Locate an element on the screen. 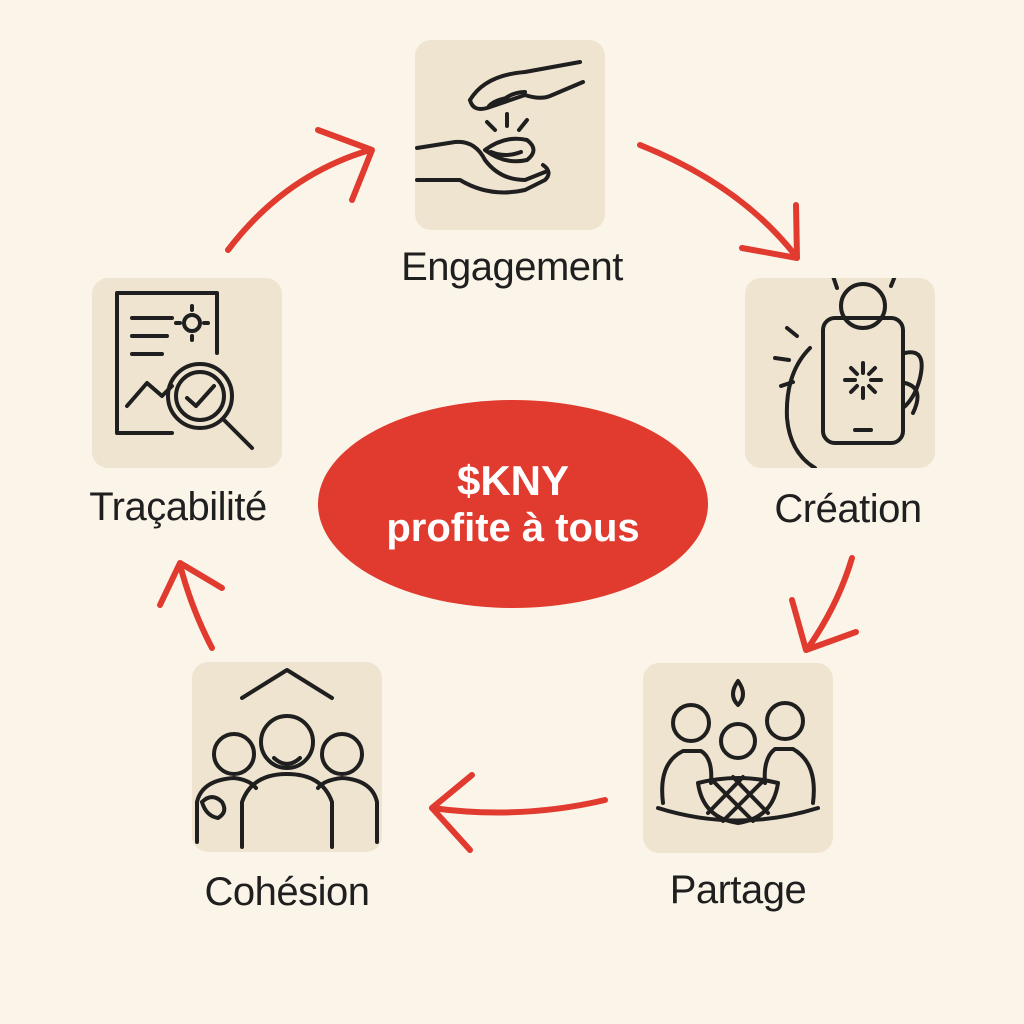  document-magnifier-icon is located at coordinates (184, 370).